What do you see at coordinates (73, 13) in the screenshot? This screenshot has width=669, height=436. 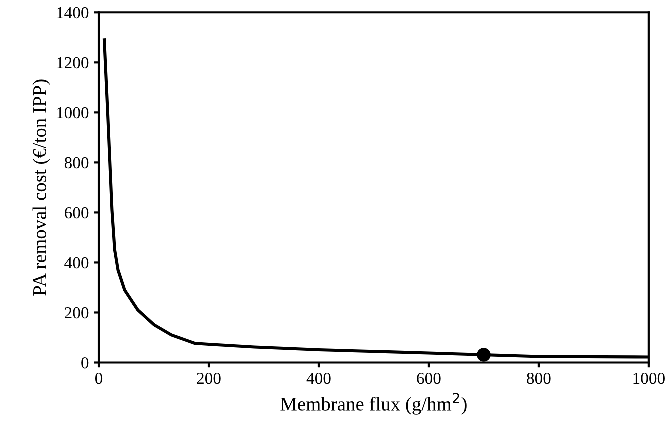 I see `y-tick-label: 1400` at bounding box center [73, 13].